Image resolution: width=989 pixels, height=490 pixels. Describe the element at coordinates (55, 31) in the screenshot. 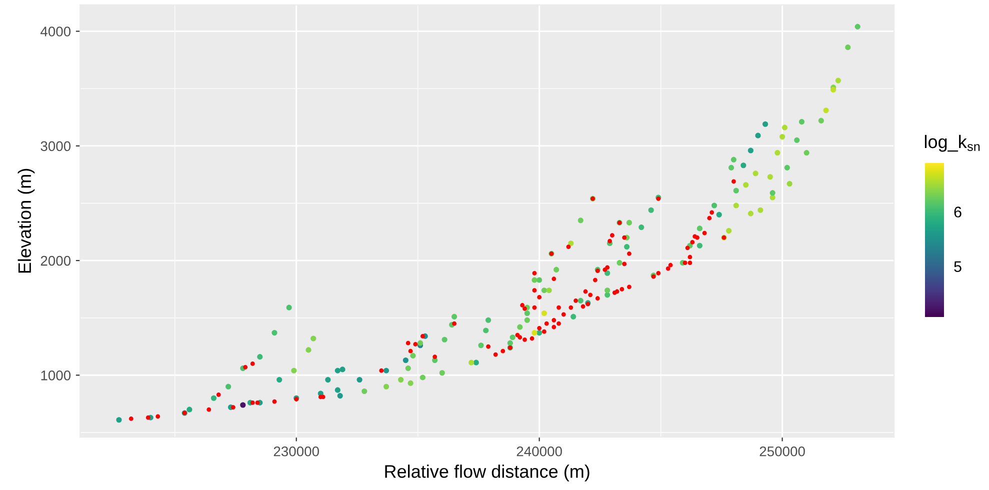

I see `y-tick-label: 4000` at that location.